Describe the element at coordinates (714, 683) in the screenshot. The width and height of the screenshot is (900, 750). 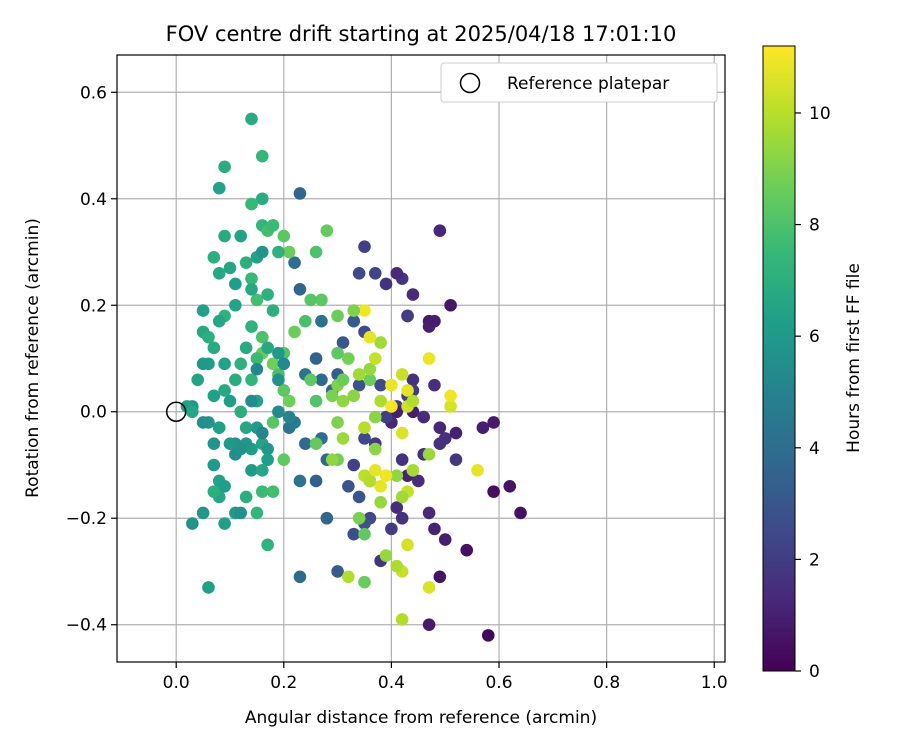
I see `x-tick-label: 1.0` at that location.